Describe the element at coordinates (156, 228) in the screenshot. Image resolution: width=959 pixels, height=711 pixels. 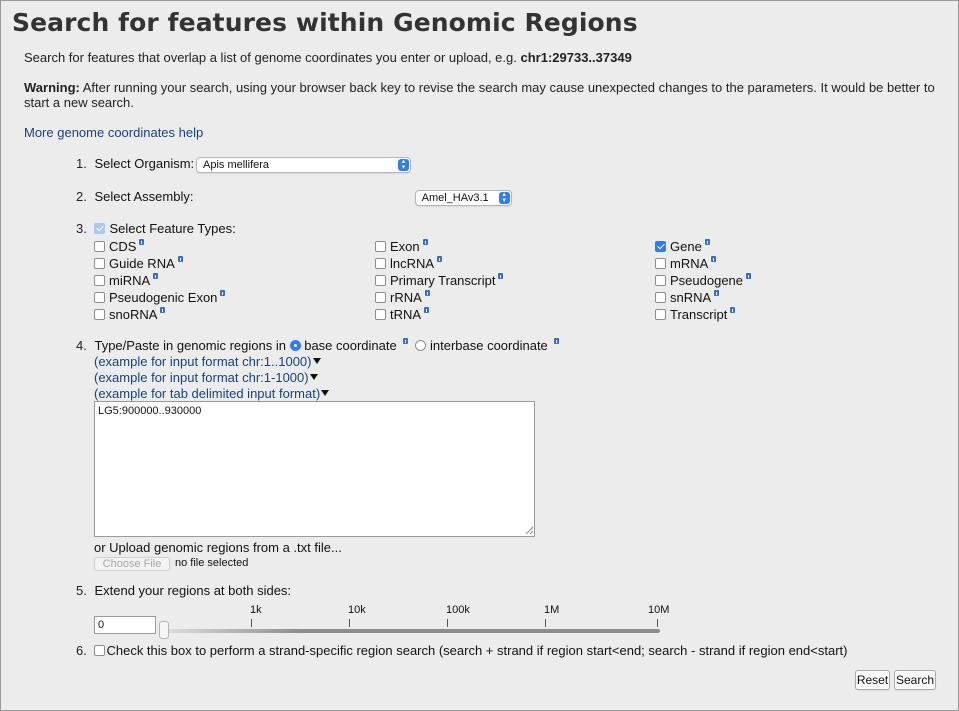
I see `step-3: 3. Select Feature Types:` at that location.